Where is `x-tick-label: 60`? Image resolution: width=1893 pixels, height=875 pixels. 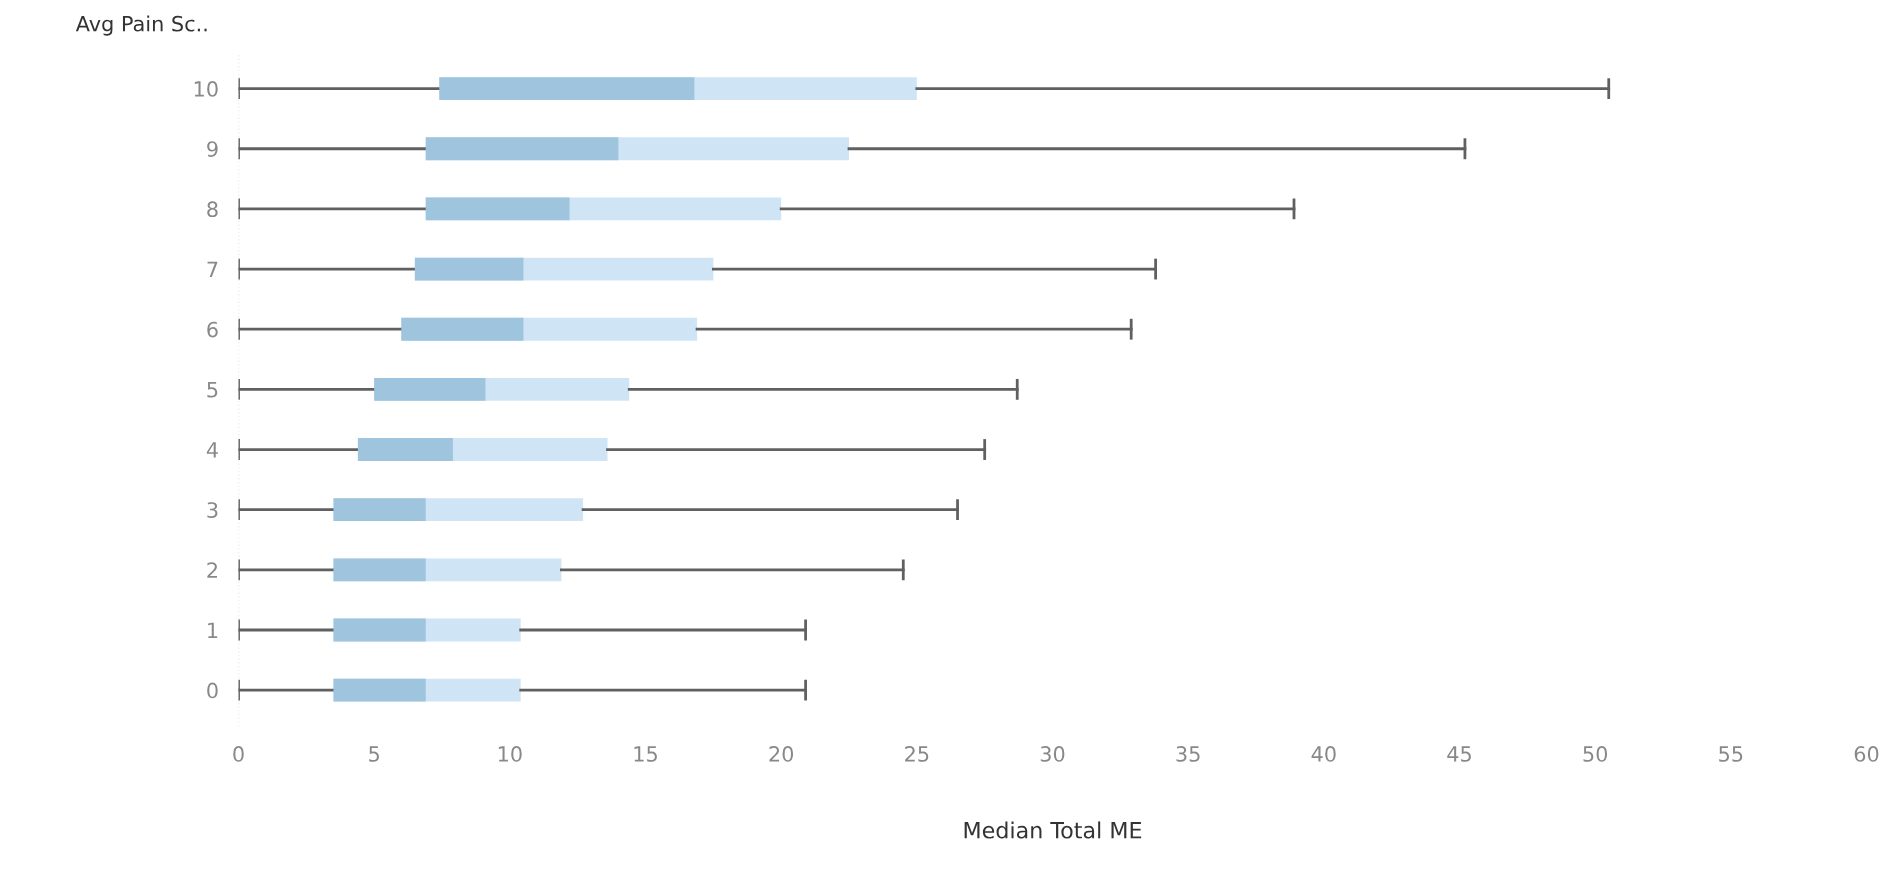
x-tick-label: 60 is located at coordinates (1866, 754).